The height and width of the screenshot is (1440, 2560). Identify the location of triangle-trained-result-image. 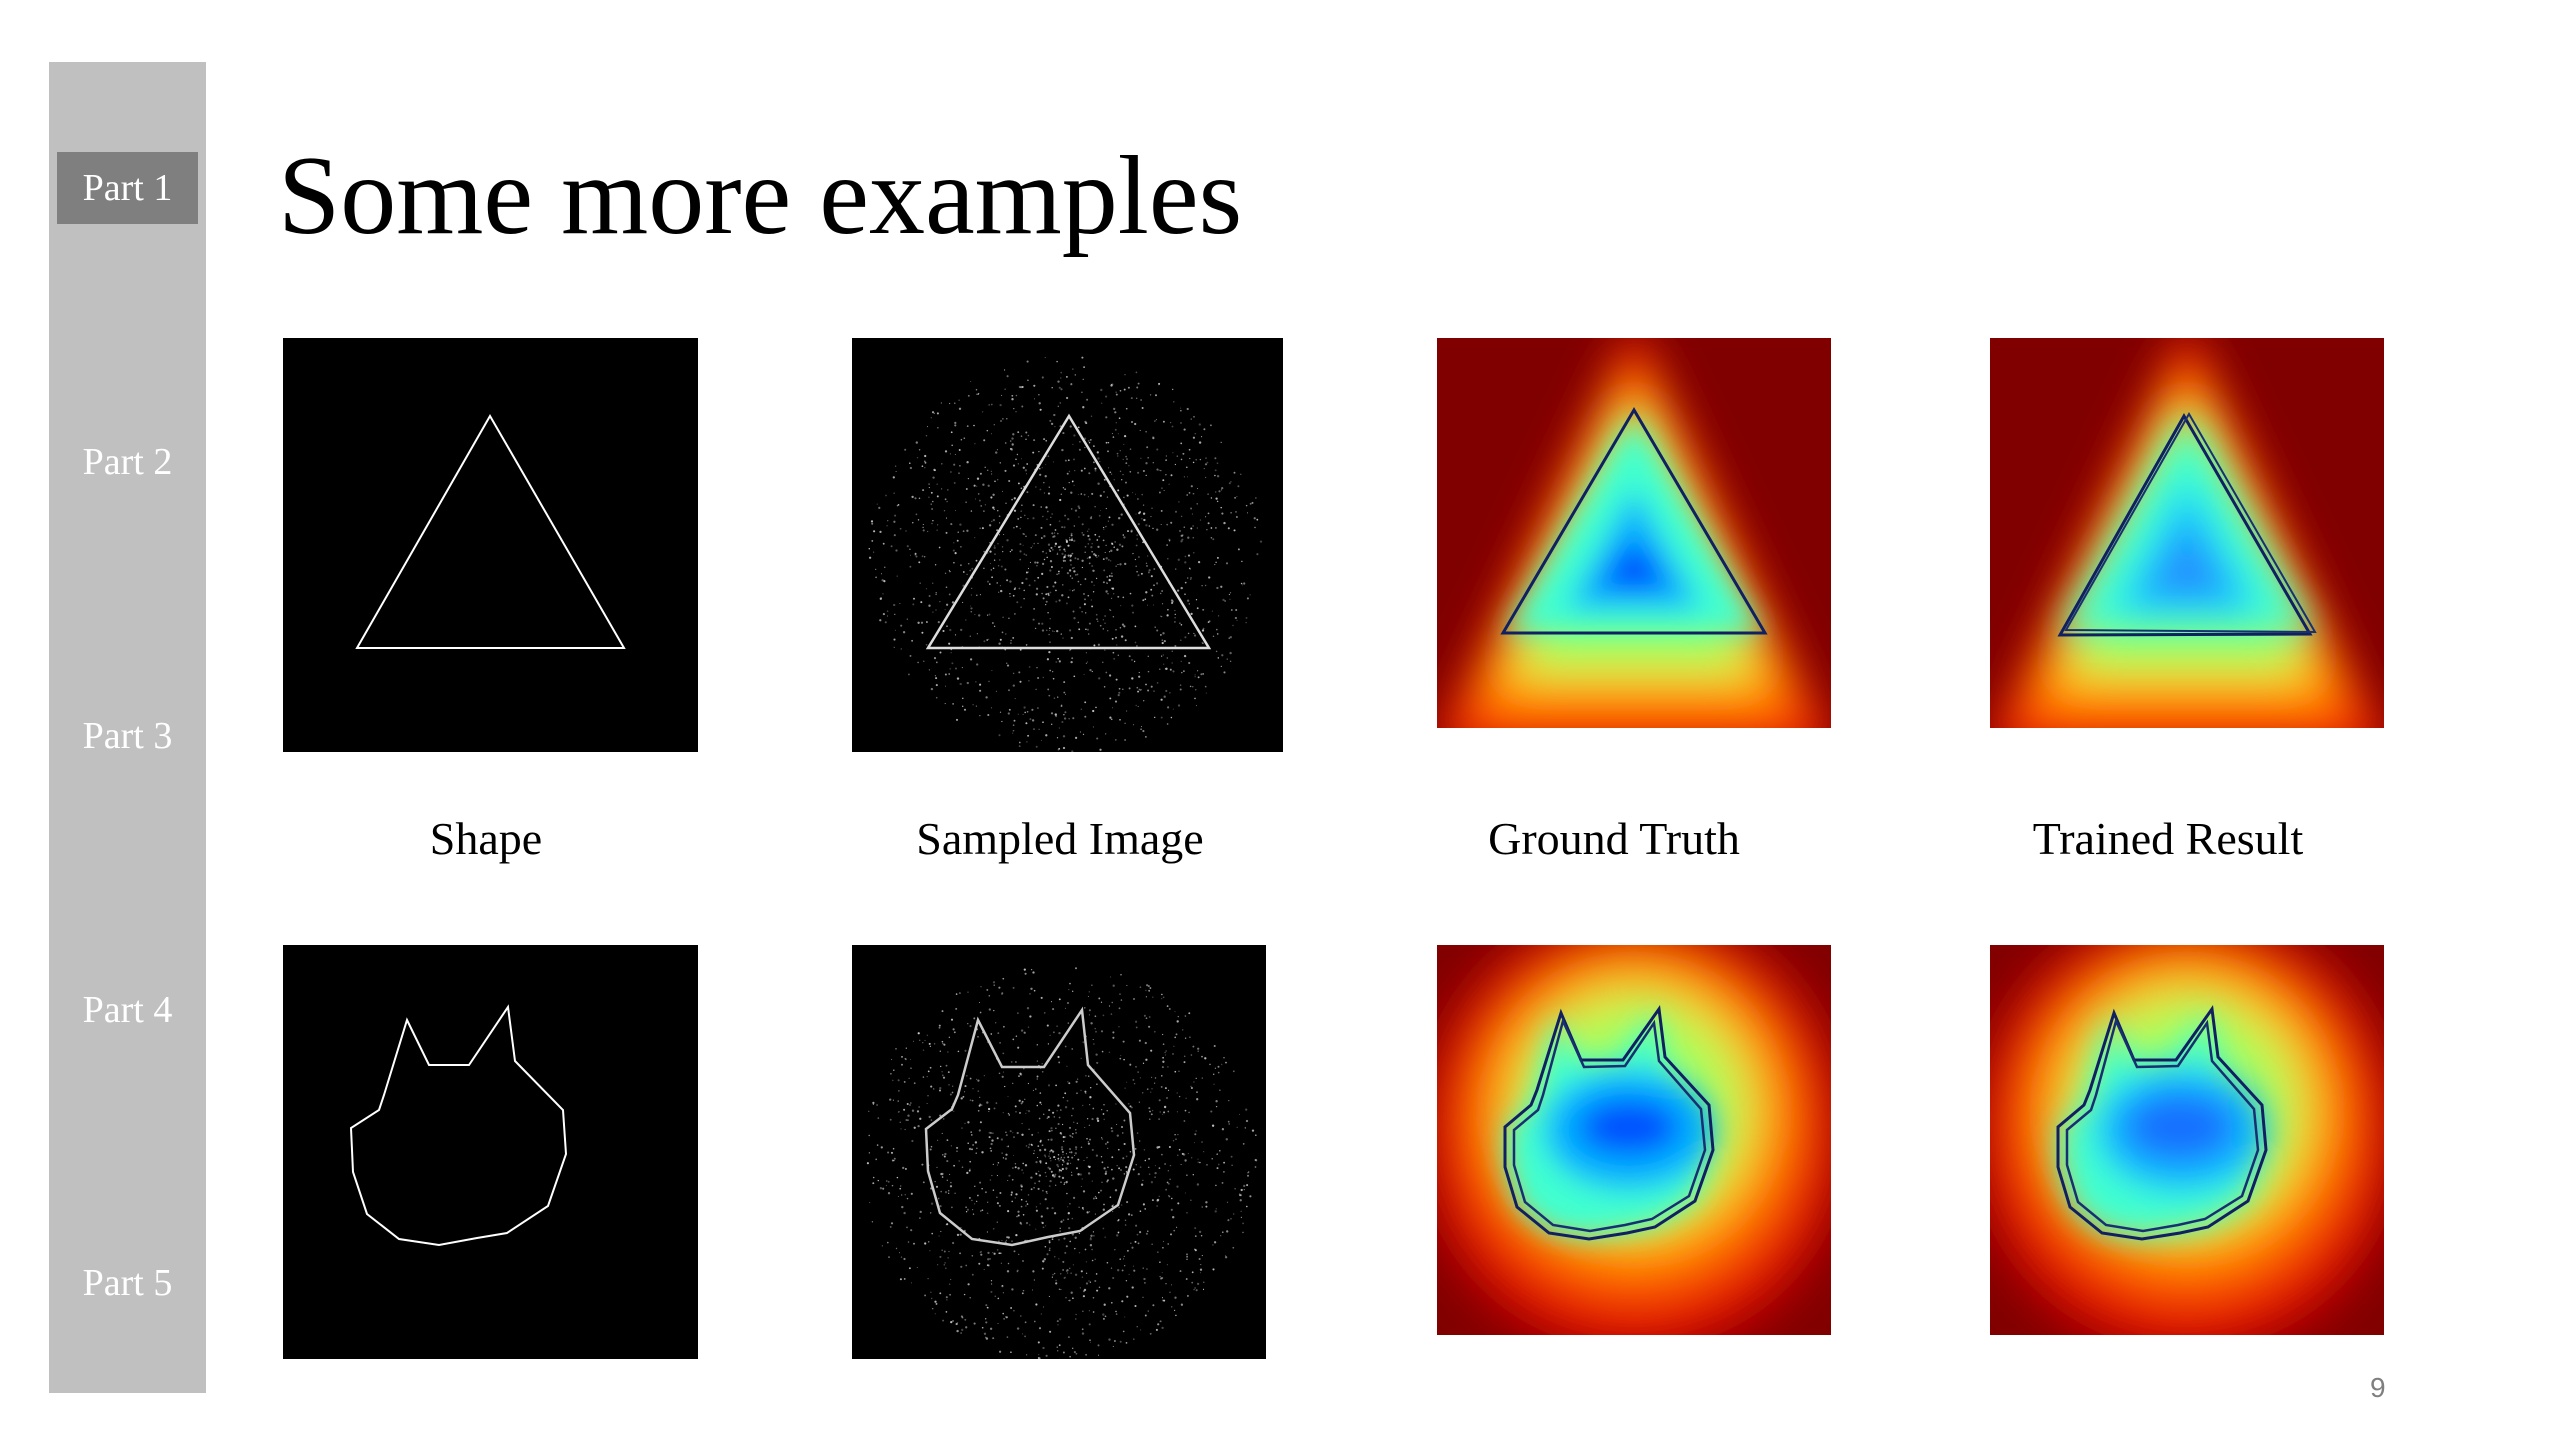
(2187, 533).